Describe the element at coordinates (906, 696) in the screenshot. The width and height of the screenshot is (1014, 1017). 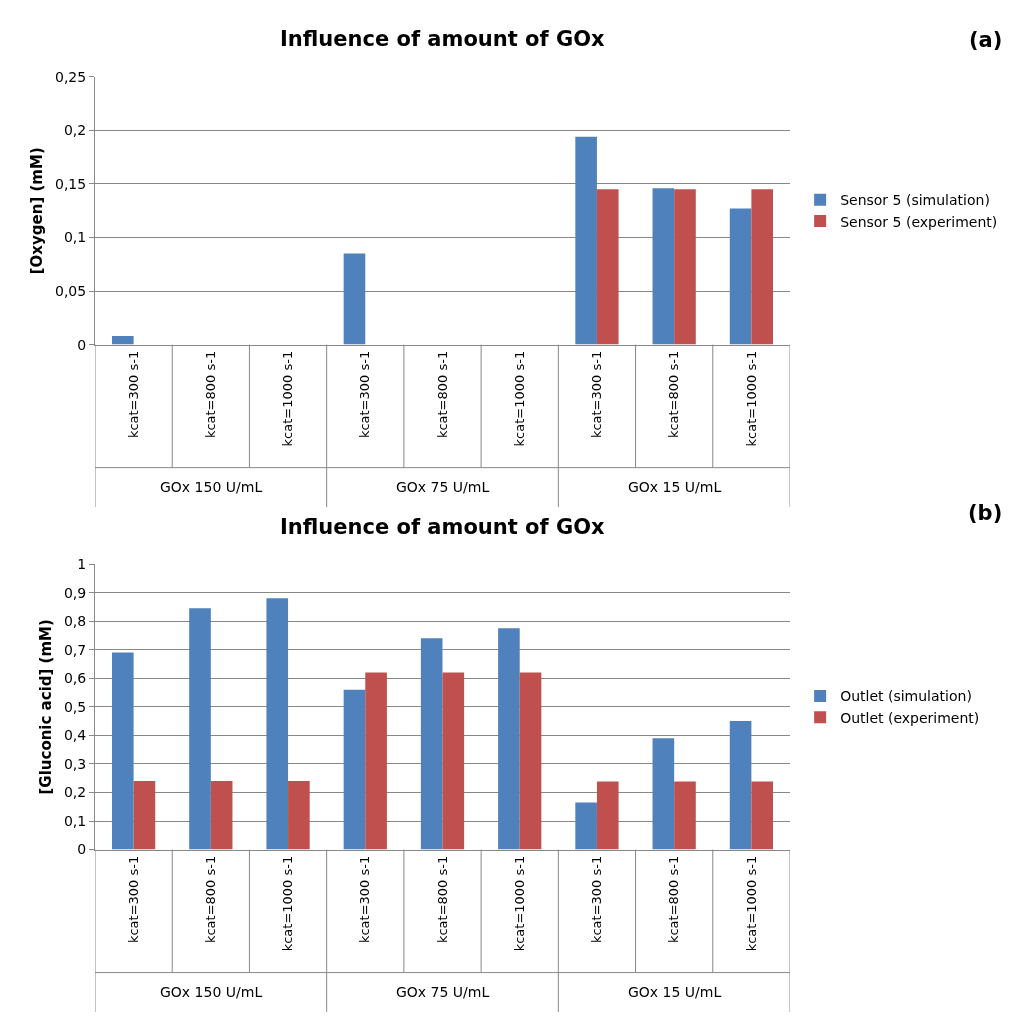
I see `legend-label: Outlet (simulation)` at that location.